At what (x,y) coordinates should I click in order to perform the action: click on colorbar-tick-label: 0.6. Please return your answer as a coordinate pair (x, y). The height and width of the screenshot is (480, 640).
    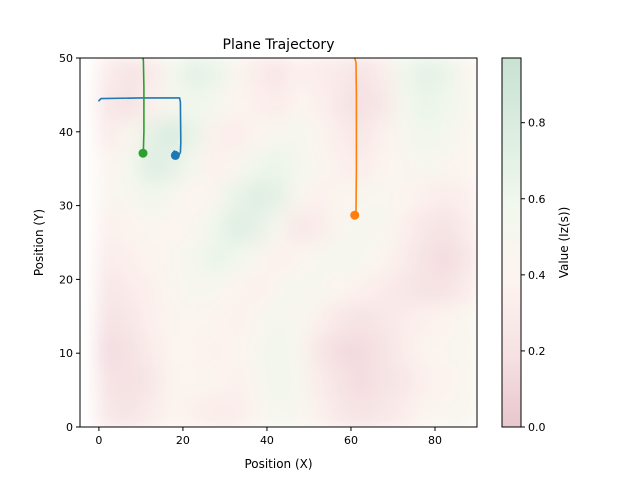
    Looking at the image, I should click on (537, 199).